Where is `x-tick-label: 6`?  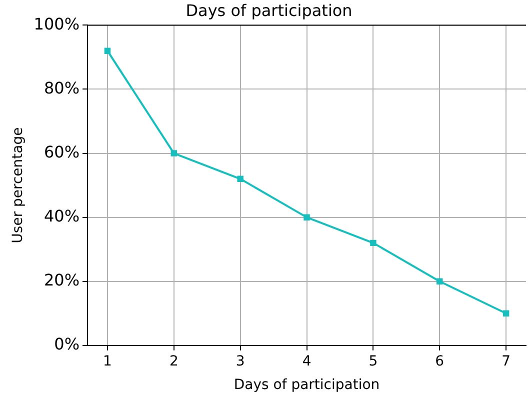
x-tick-label: 6 is located at coordinates (439, 361).